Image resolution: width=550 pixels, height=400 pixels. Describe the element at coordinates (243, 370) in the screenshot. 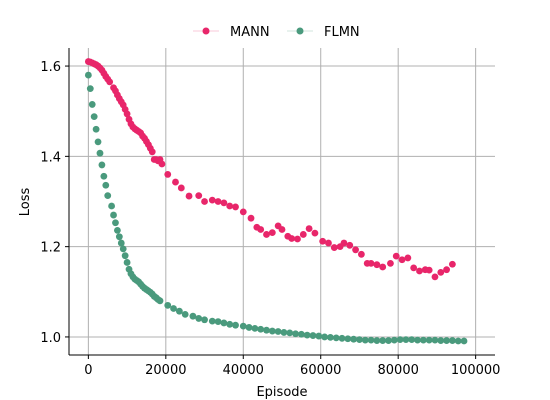

I see `x-tick-label: 40000` at that location.